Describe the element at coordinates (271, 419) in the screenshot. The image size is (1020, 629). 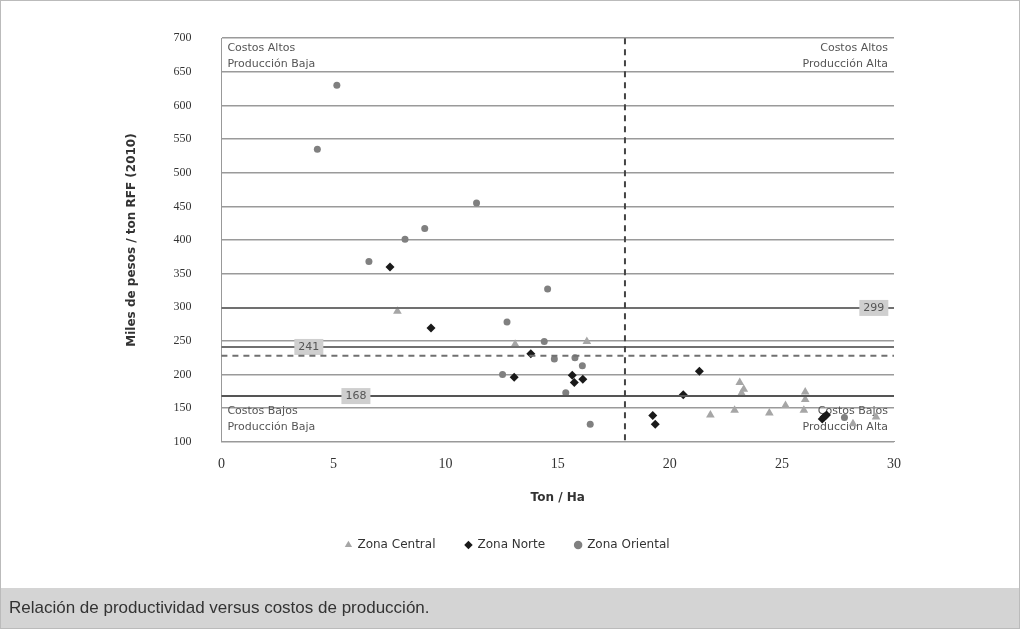
I see `annotation: Costos Bajos Producción Baja` at that location.